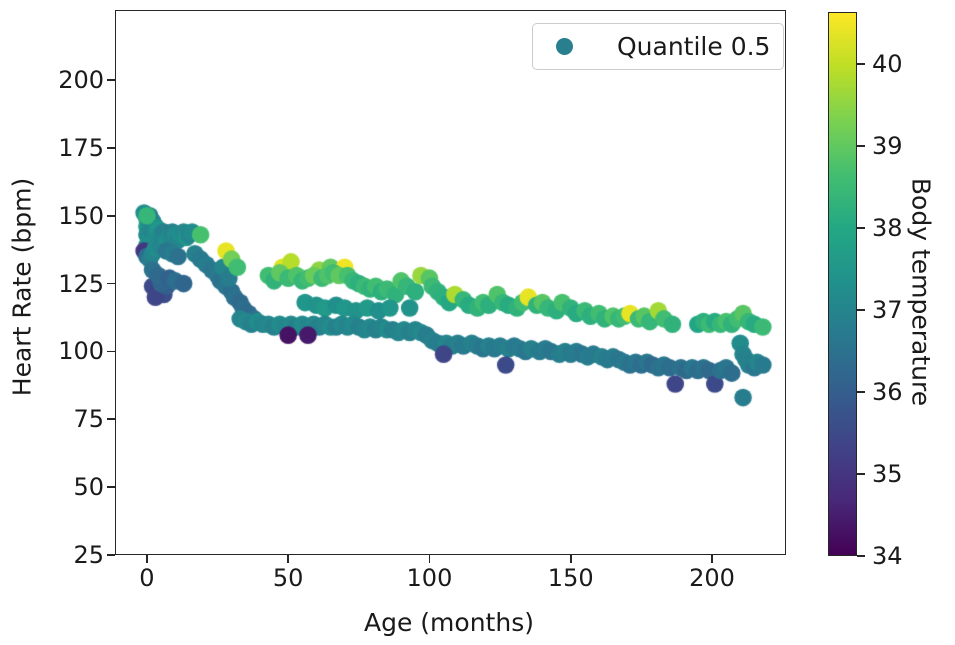  What do you see at coordinates (88, 555) in the screenshot?
I see `y-tick-label: 25` at bounding box center [88, 555].